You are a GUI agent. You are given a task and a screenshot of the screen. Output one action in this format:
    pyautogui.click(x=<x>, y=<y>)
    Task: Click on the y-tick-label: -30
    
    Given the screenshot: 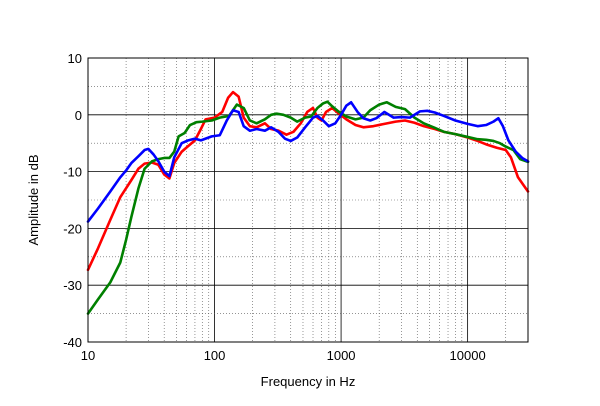 What is the action you would take?
    pyautogui.click(x=72, y=285)
    